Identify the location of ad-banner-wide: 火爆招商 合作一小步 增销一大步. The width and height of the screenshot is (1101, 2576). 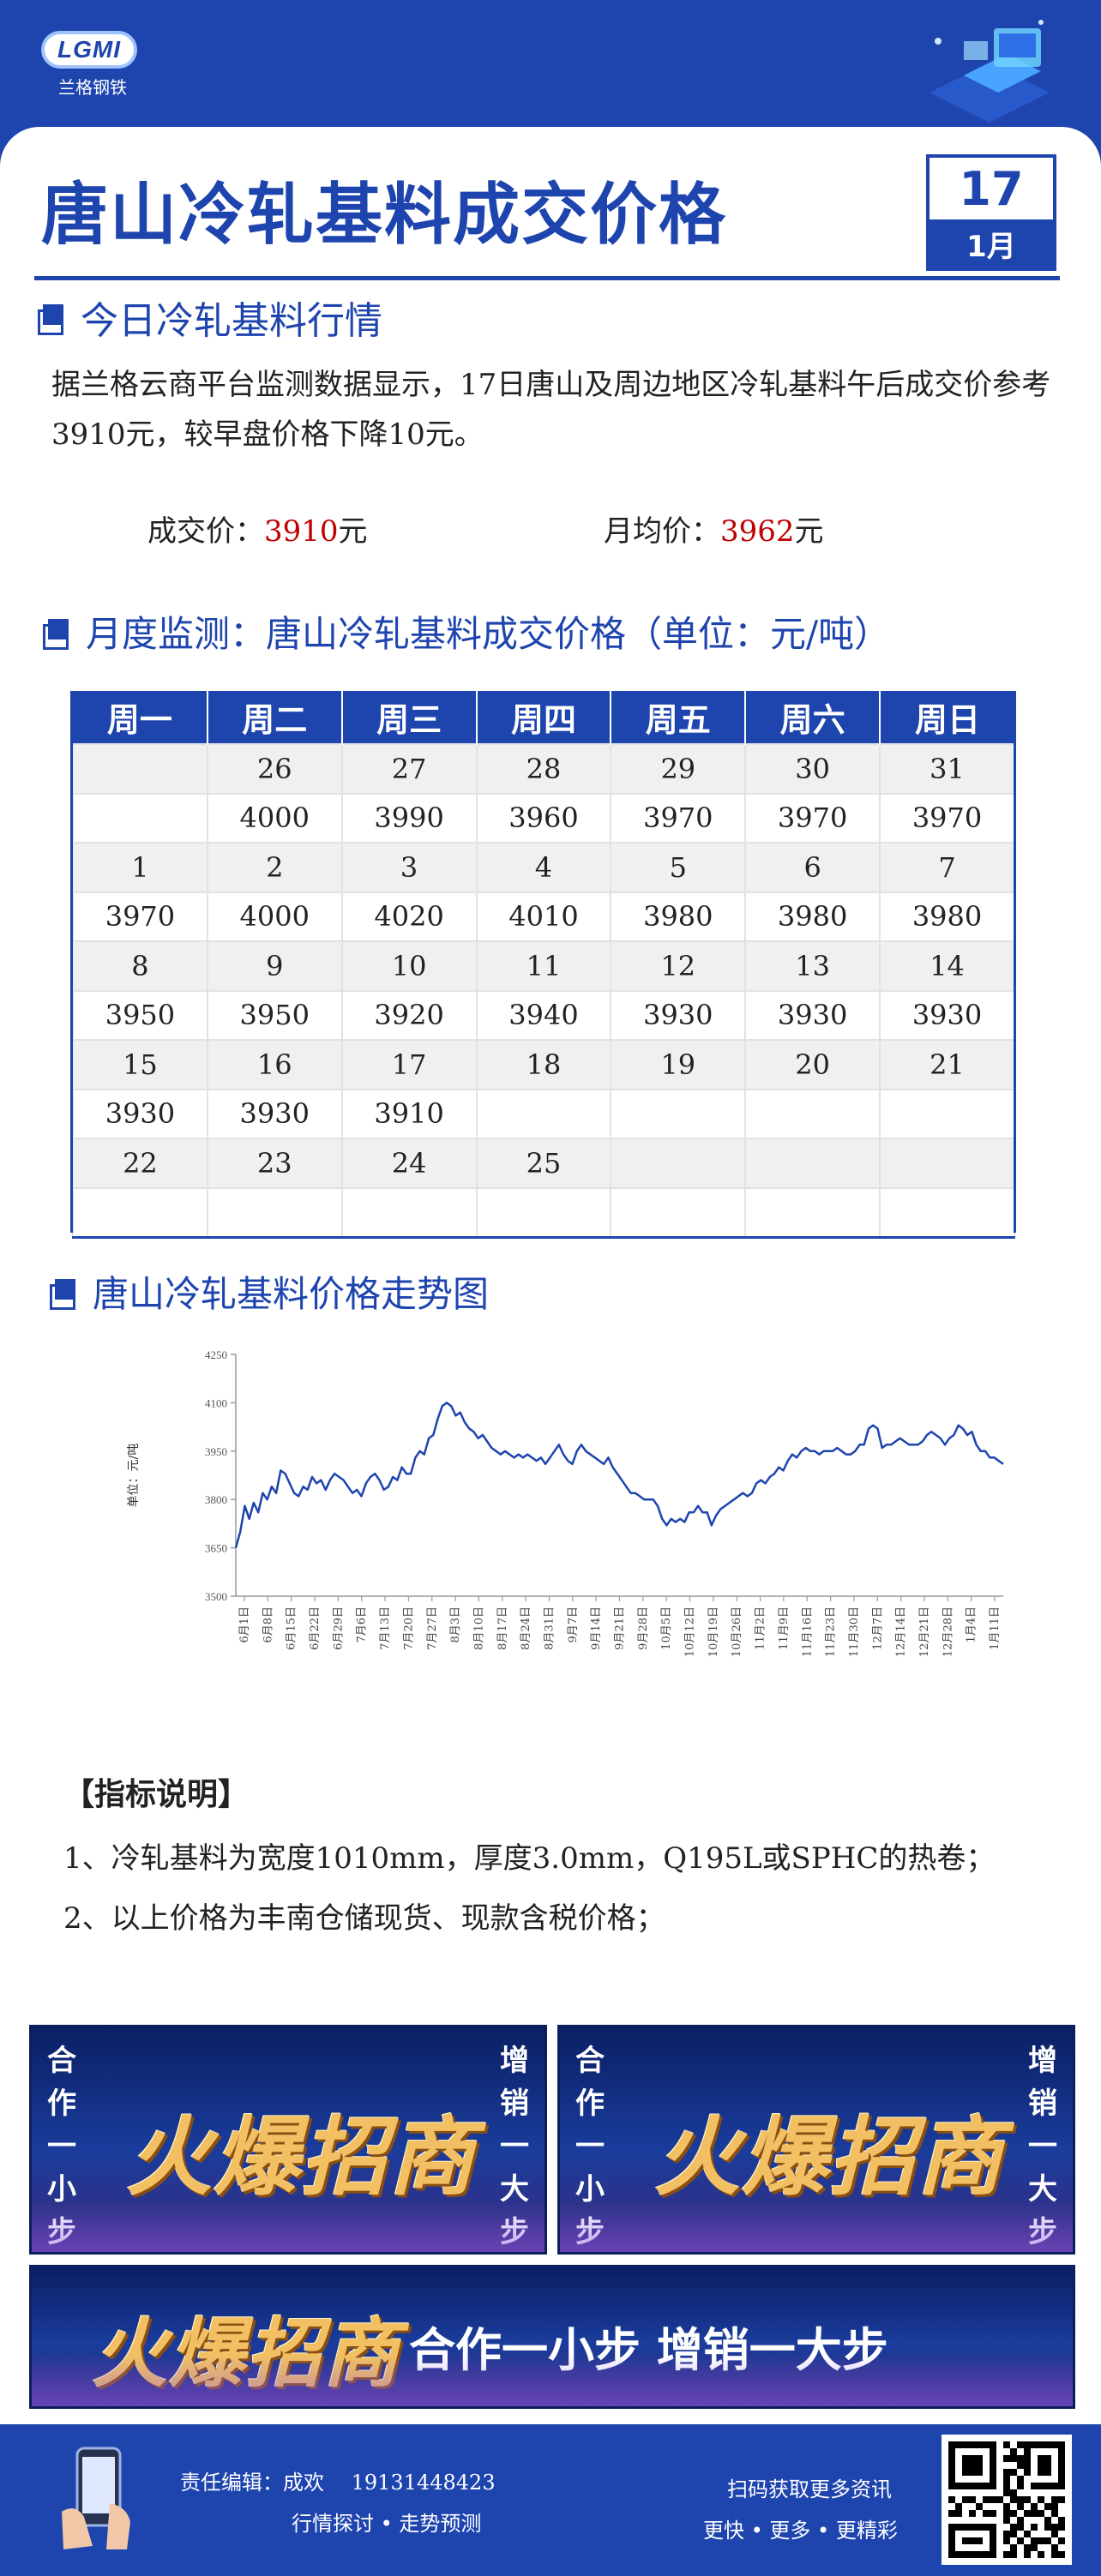
(552, 2337).